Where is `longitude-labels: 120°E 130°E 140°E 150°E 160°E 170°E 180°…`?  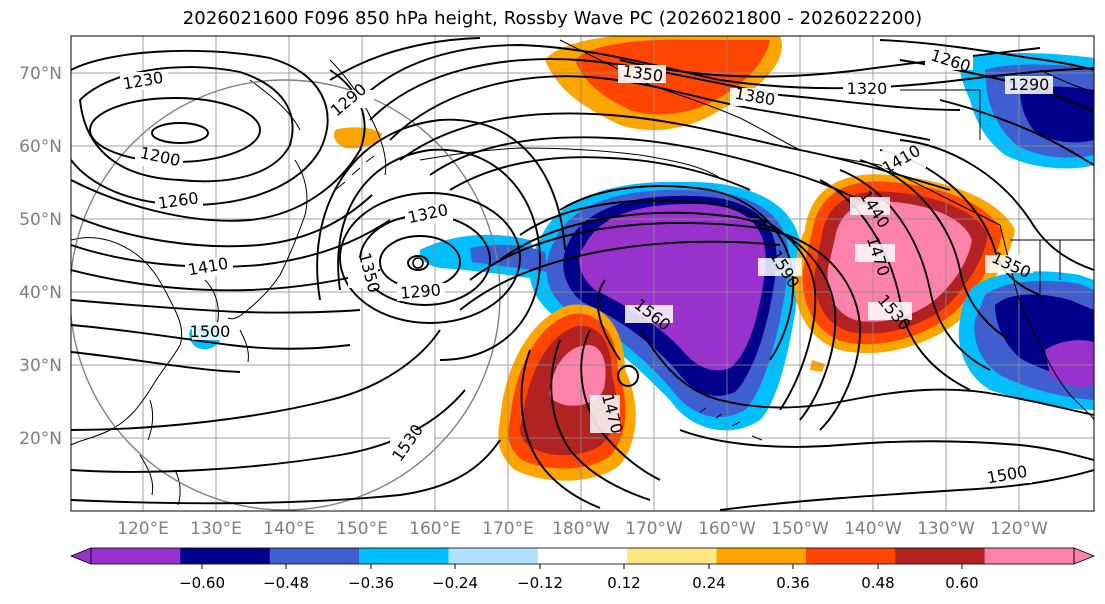 longitude-labels: 120°E 130°E 140°E 150°E 160°E 170°E 180°… is located at coordinates (582, 529).